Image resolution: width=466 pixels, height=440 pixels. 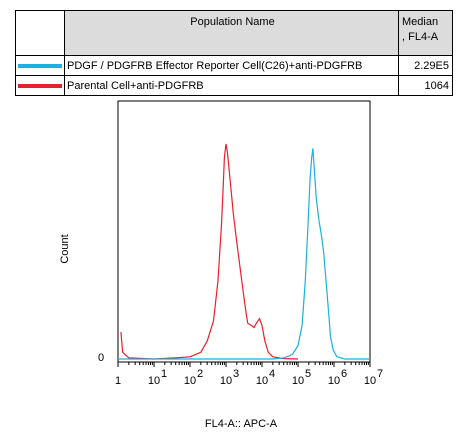 What do you see at coordinates (344, 374) in the screenshot?
I see `x-tick-exponent: 6` at bounding box center [344, 374].